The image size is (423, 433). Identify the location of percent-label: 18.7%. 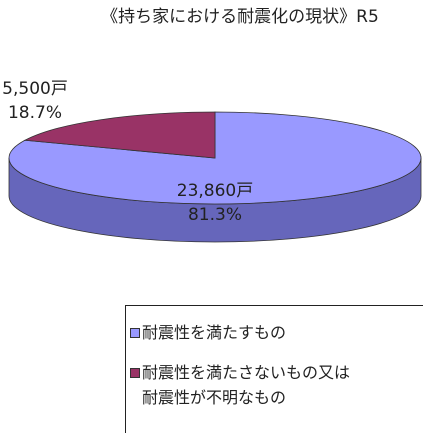
(35, 113).